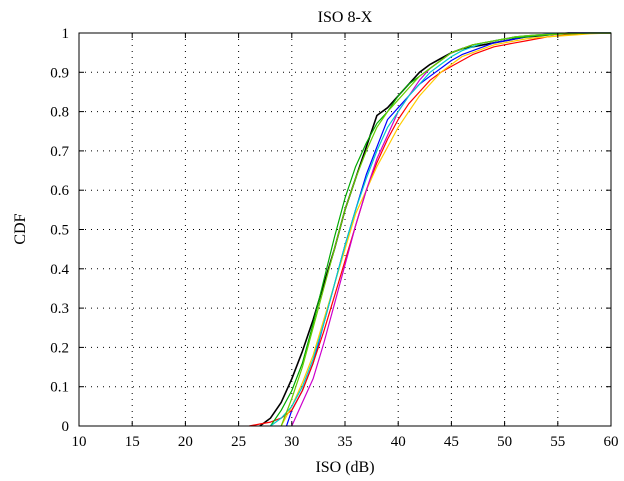 The height and width of the screenshot is (481, 624). What do you see at coordinates (611, 442) in the screenshot?
I see `x-tick-label: 60` at bounding box center [611, 442].